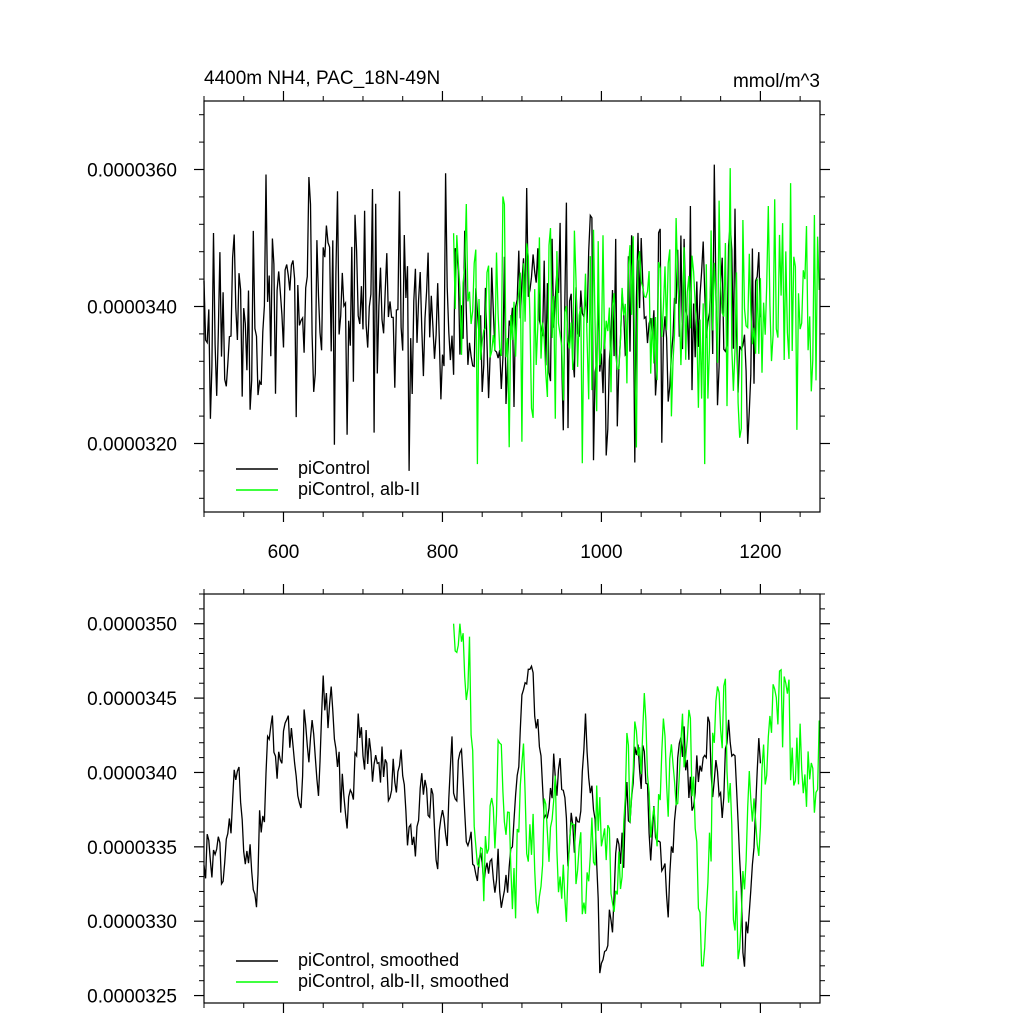  Describe the element at coordinates (378, 960) in the screenshot. I see `legend-label-0: piControl, smoothed` at that location.